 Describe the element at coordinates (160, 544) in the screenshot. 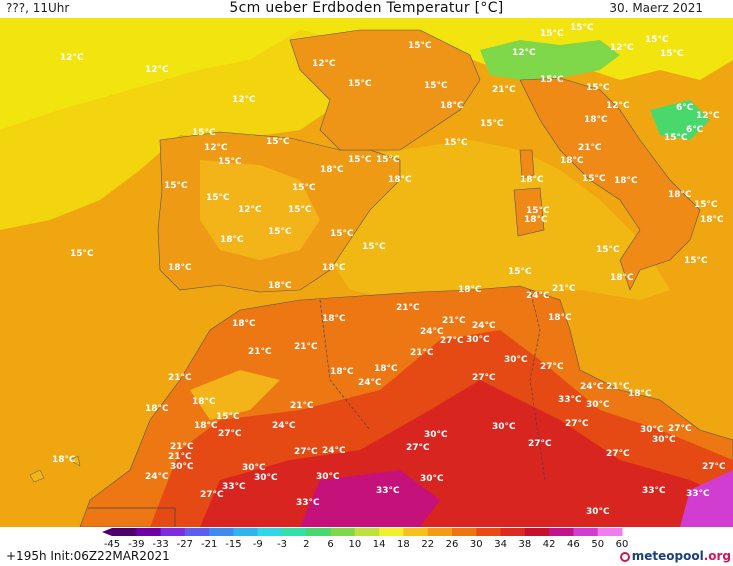

I see `colorbar-tick-label: -33` at that location.